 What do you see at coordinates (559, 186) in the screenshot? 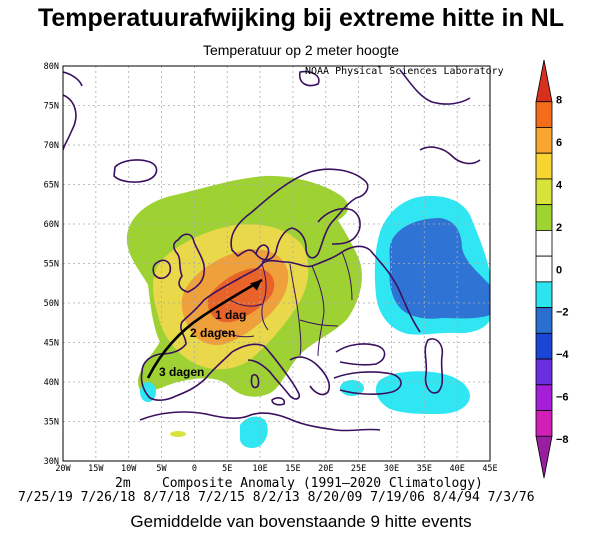
I see `colorbar-label: 4` at bounding box center [559, 186].